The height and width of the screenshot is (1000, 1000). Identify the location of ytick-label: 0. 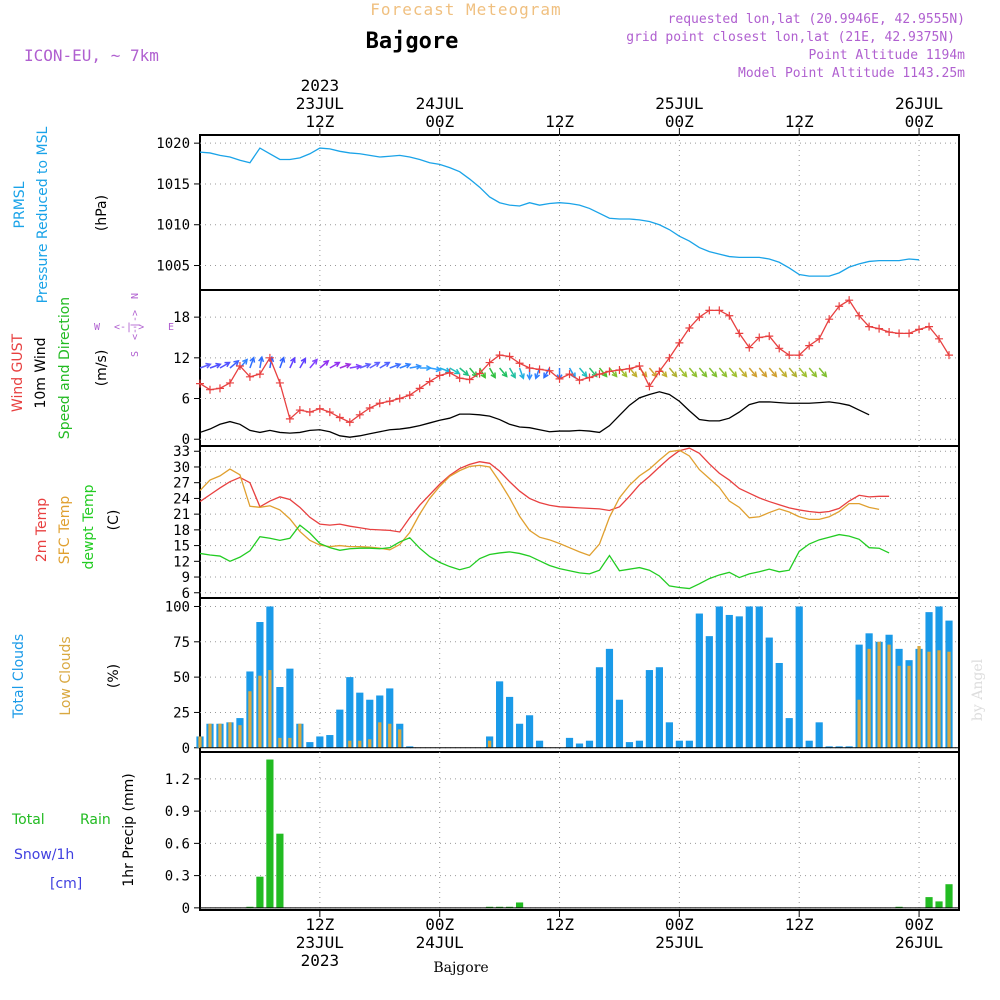
(186, 909).